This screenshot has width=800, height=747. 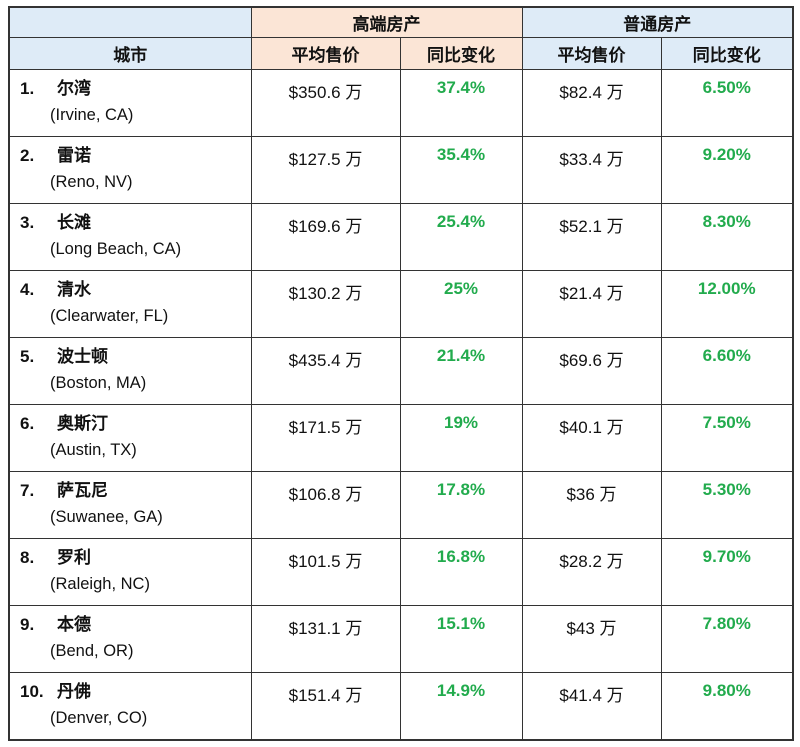 I want to click on city-name-en: (Long Beach, CA), so click(x=116, y=249).